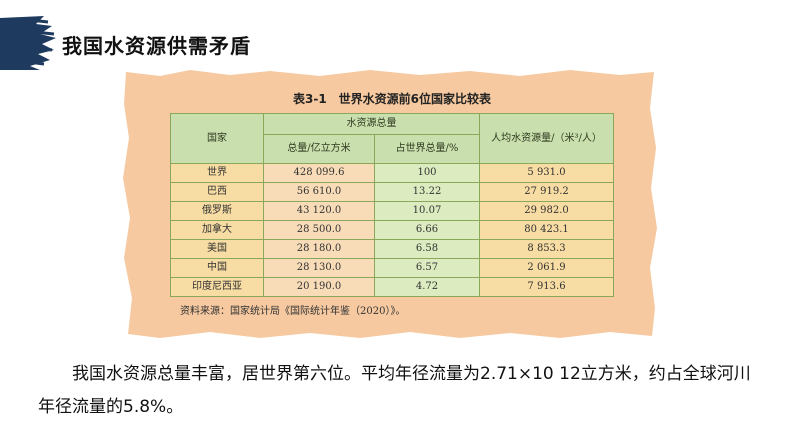  What do you see at coordinates (319, 173) in the screenshot?
I see `cell-total: 428 099.6` at bounding box center [319, 173].